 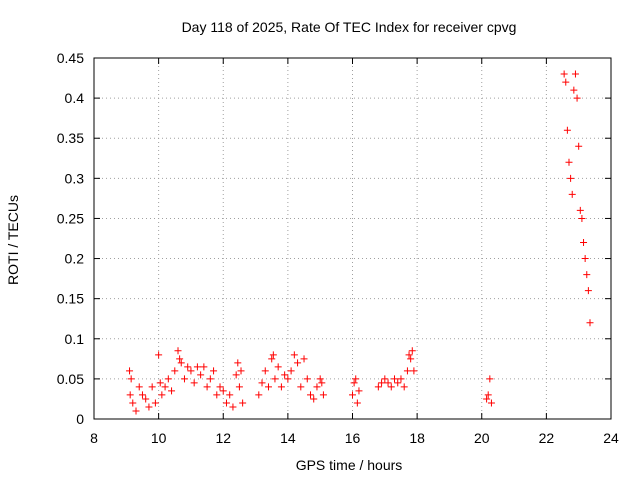 I want to click on y-tick-label: 0.15, so click(x=70, y=299).